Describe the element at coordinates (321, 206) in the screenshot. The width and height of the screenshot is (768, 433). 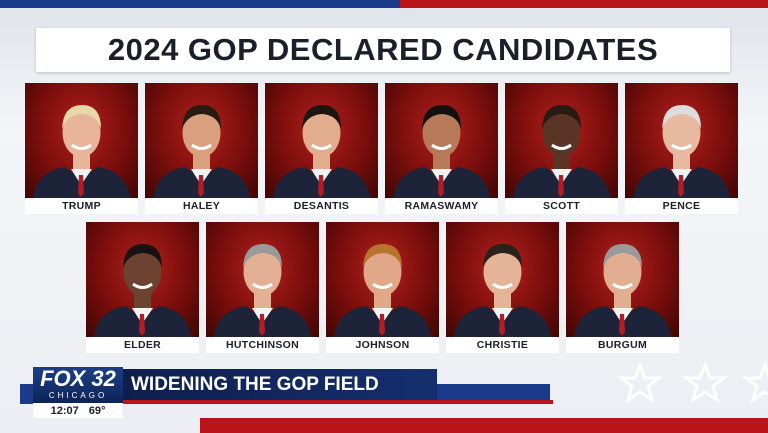
I see `candidate-name: DESANTIS` at that location.